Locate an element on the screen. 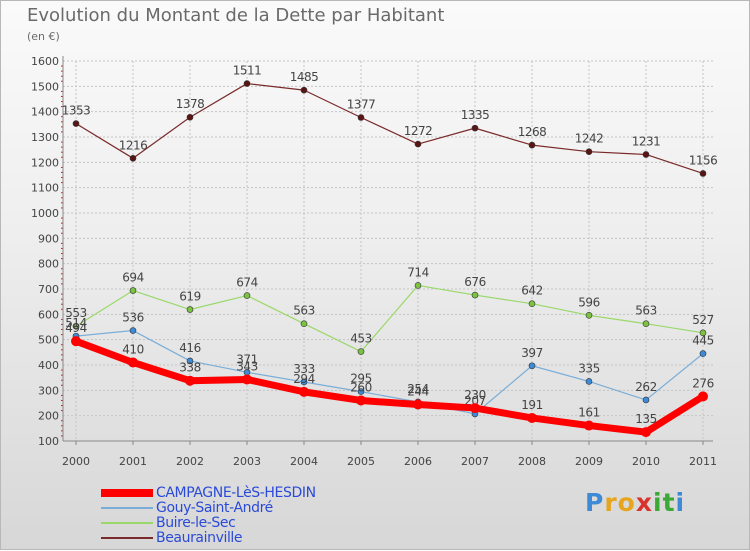 Image resolution: width=750 pixels, height=551 pixels. y-tick-label: 1200 is located at coordinates (45, 162).